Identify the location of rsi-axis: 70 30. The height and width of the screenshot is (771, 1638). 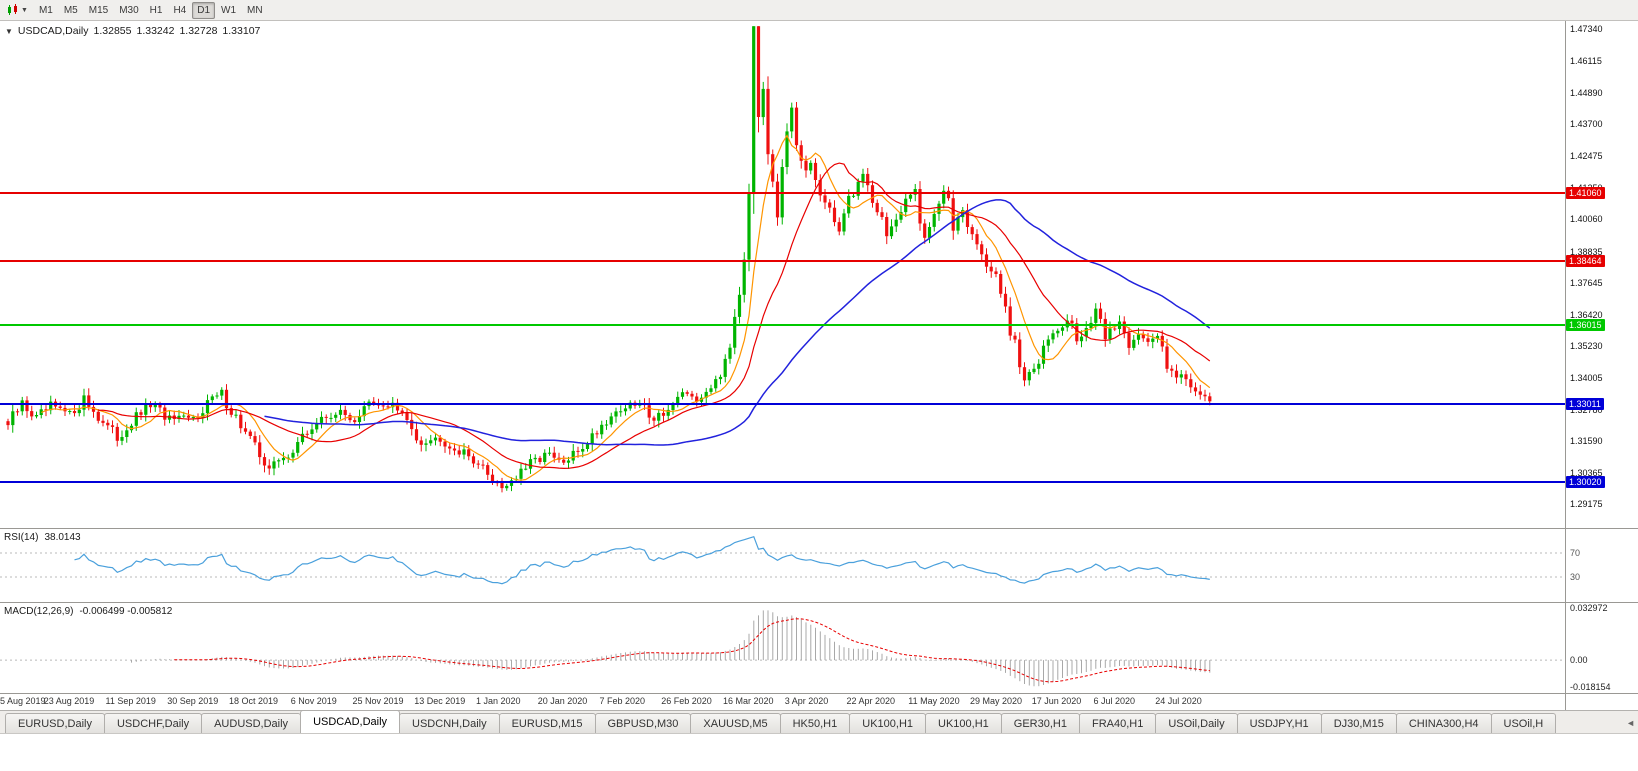
(1601, 565).